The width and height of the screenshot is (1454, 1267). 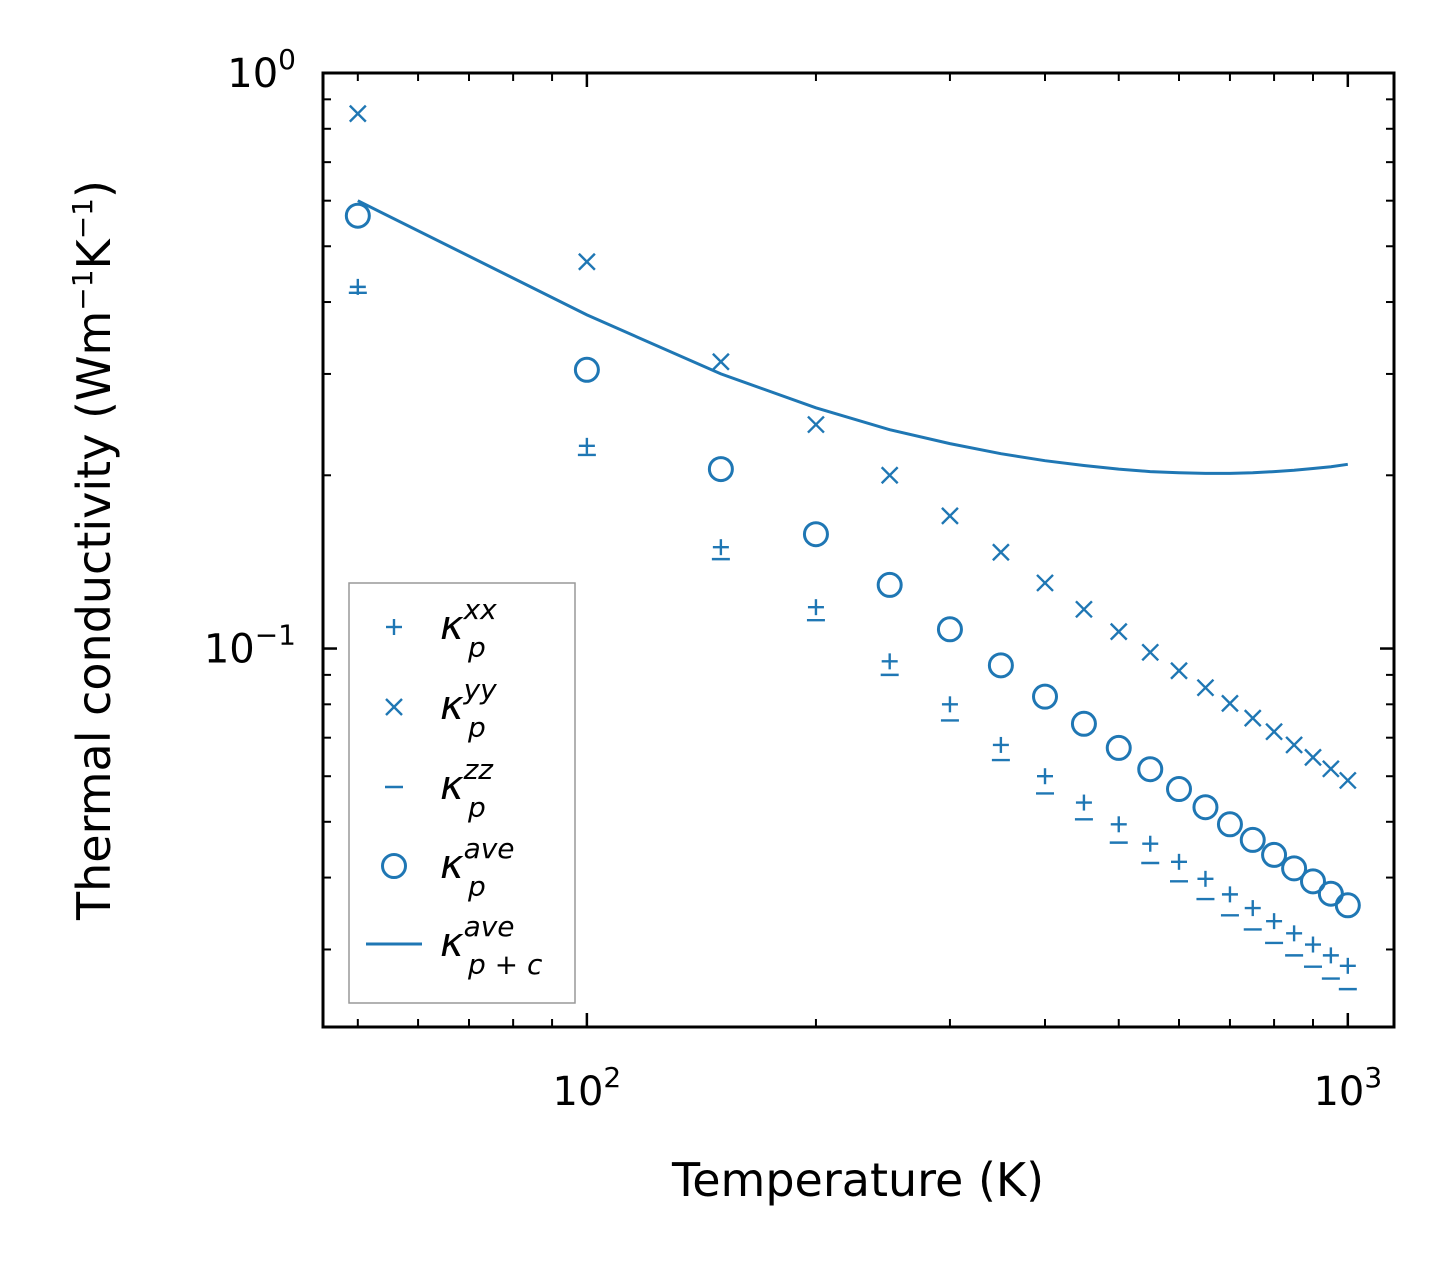 I want to click on legend-entry-kappa_p_xx: κxx p, so click(x=441, y=628).